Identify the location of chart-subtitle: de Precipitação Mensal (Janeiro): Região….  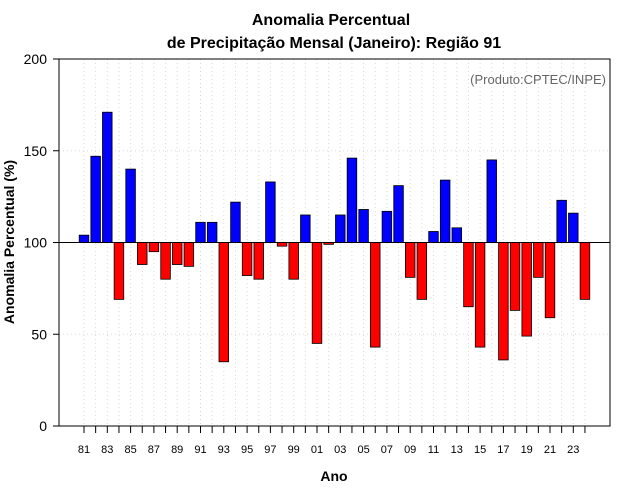
(334, 43).